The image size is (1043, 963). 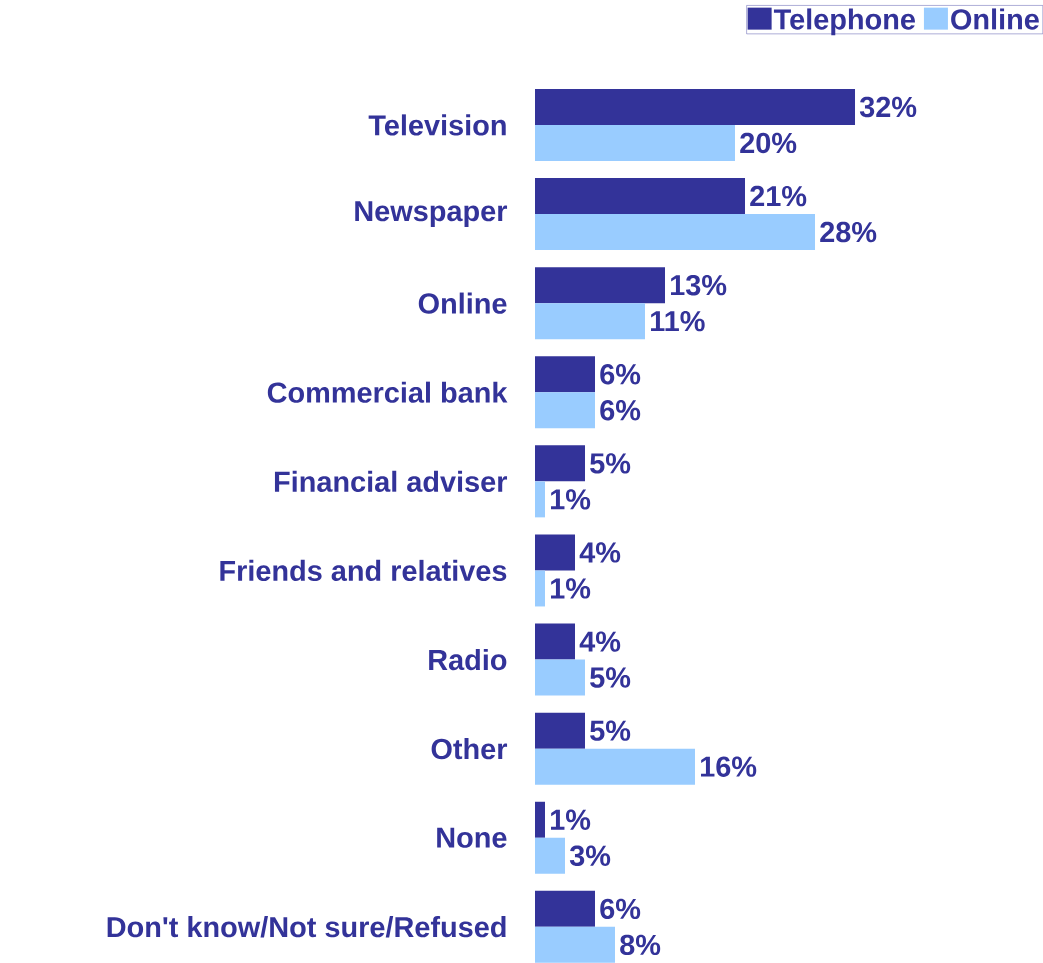 I want to click on data-label: 20%, so click(x=768, y=143).